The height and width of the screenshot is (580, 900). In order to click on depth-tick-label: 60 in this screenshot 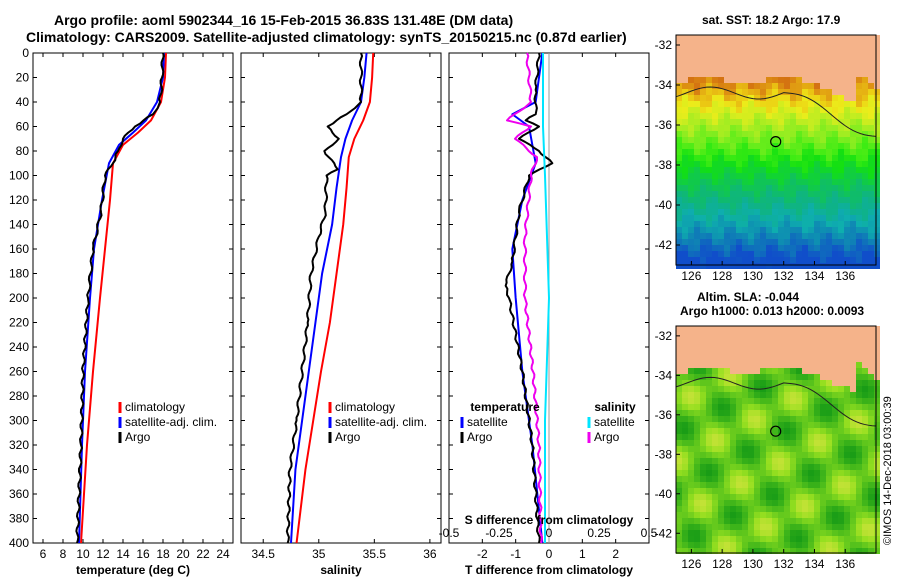, I will do `click(23, 127)`.